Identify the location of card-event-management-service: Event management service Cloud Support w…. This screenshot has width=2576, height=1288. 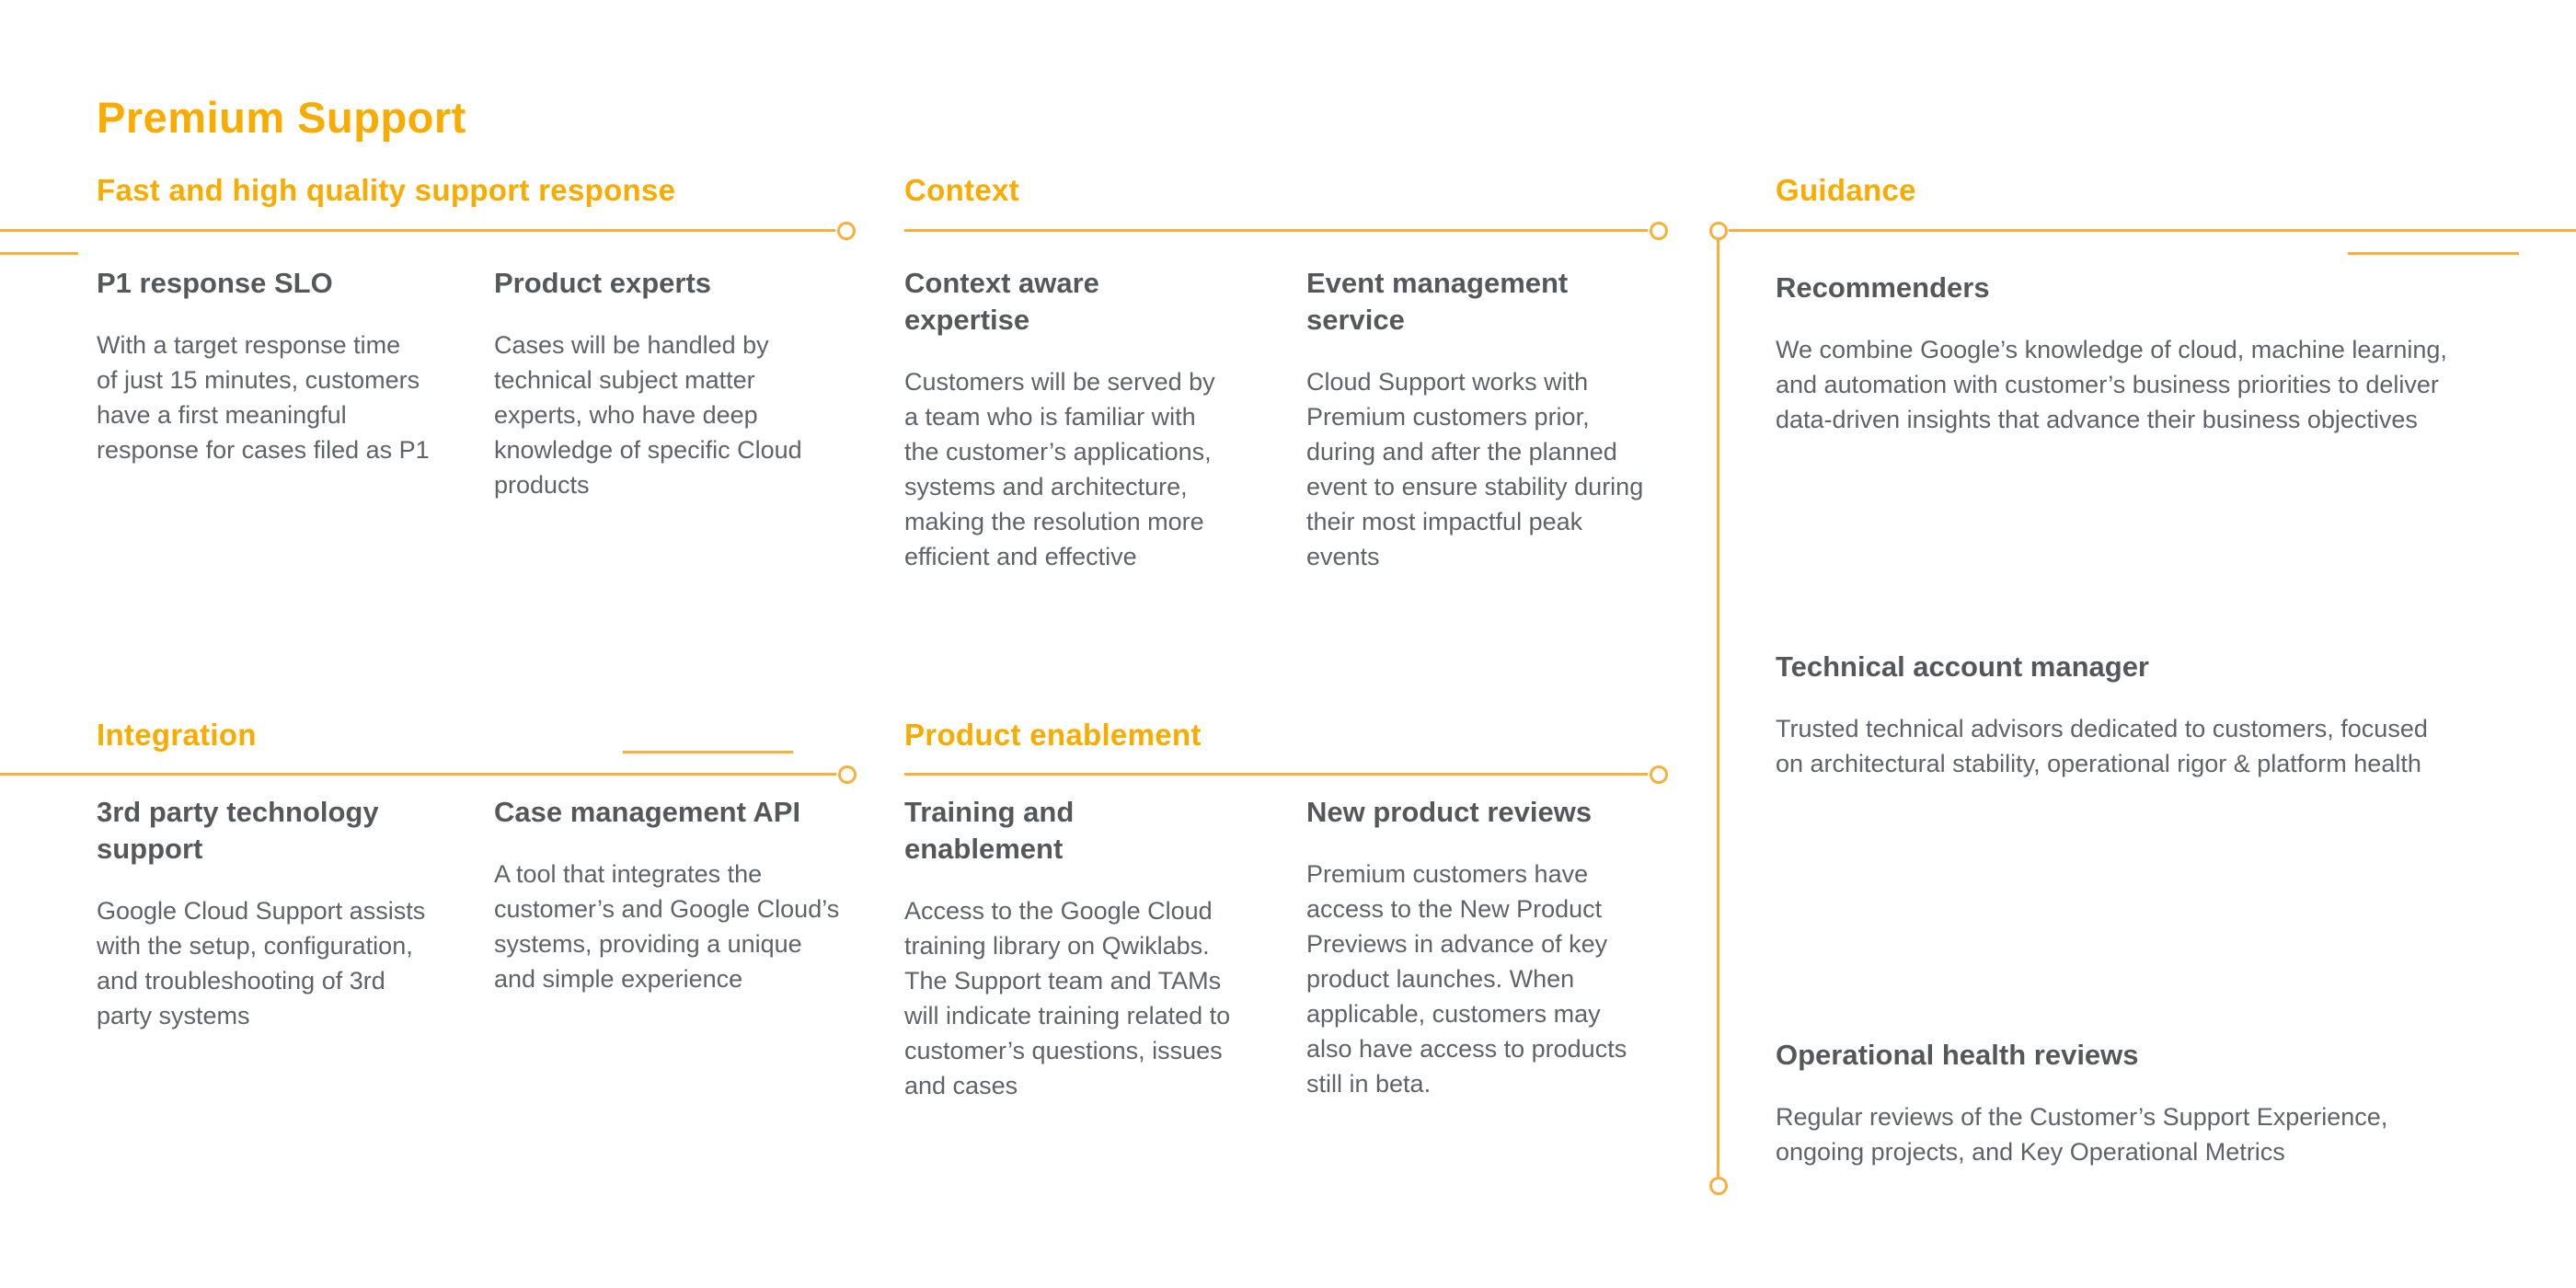
(1501, 419).